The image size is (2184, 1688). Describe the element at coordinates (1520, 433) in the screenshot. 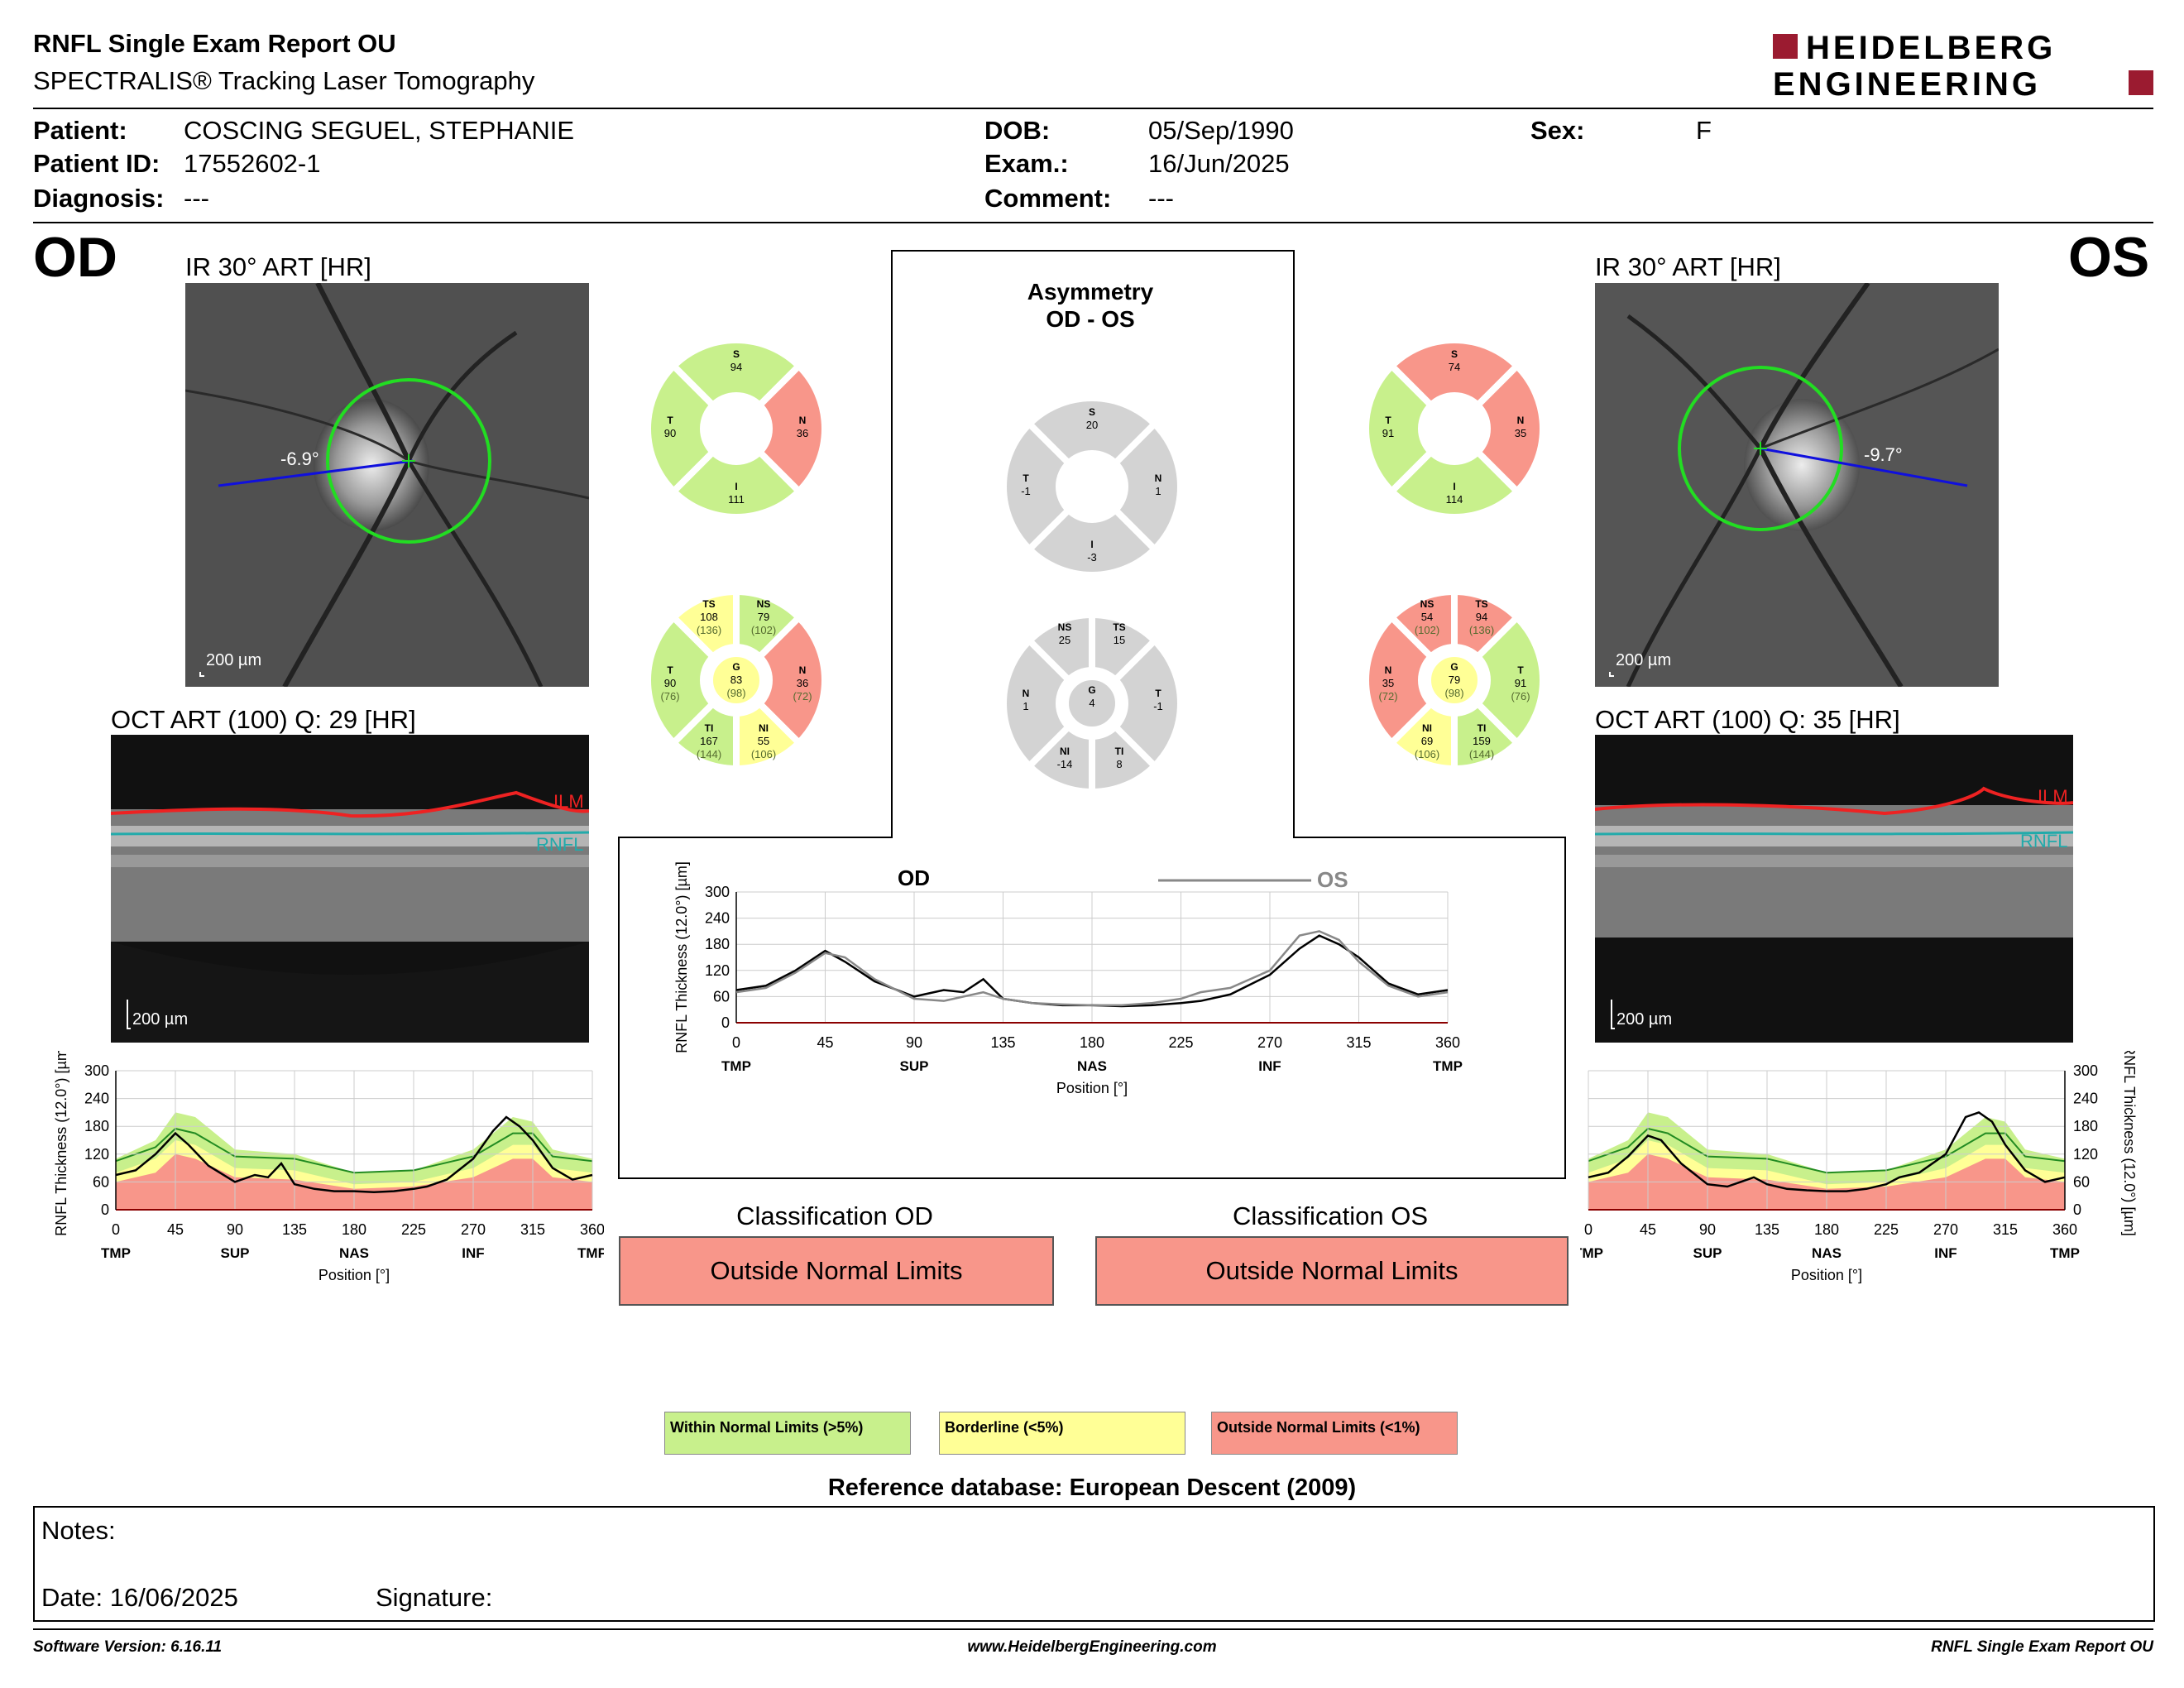

I see `os-sector-n-value: 35` at that location.